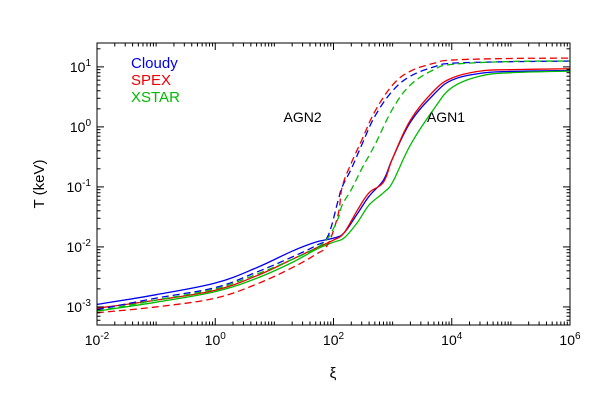 The image size is (600, 400). Describe the element at coordinates (155, 97) in the screenshot. I see `legend-entry-xstar: XSTAR` at that location.